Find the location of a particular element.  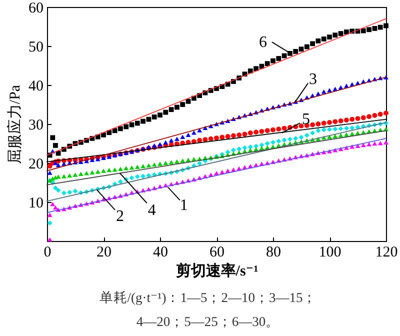

annotation: 4 is located at coordinates (152, 211).